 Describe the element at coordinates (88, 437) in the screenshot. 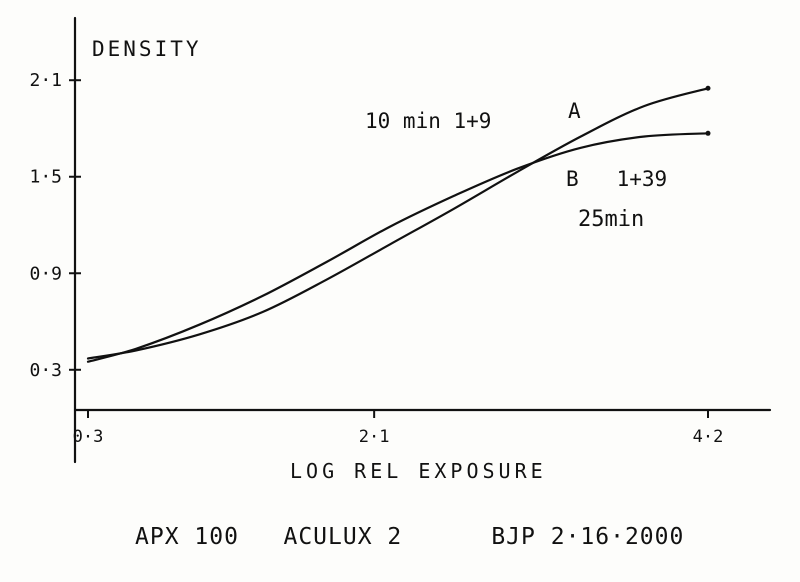

I see `x-tick-label-0: 0·3` at that location.